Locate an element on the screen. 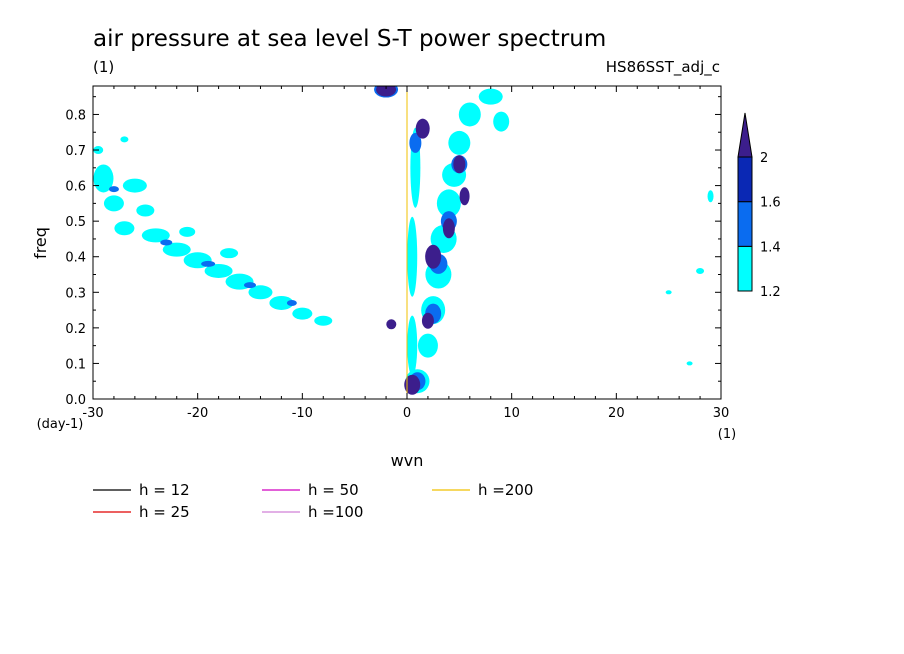 This screenshot has height=654, width=904. colorbar-extension is located at coordinates (745, 135).